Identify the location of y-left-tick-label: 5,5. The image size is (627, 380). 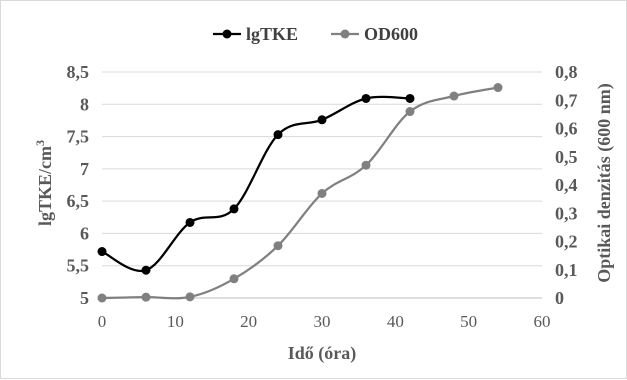
(78, 266).